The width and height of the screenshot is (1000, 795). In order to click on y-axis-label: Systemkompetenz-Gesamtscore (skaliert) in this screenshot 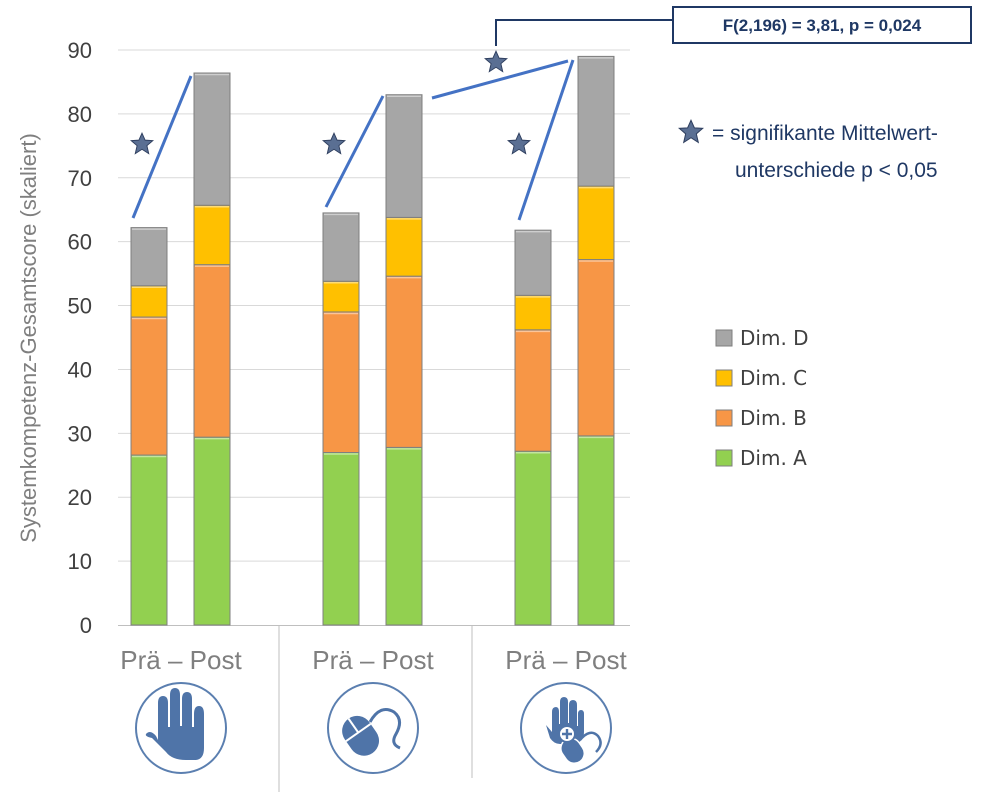, I will do `click(28, 338)`.